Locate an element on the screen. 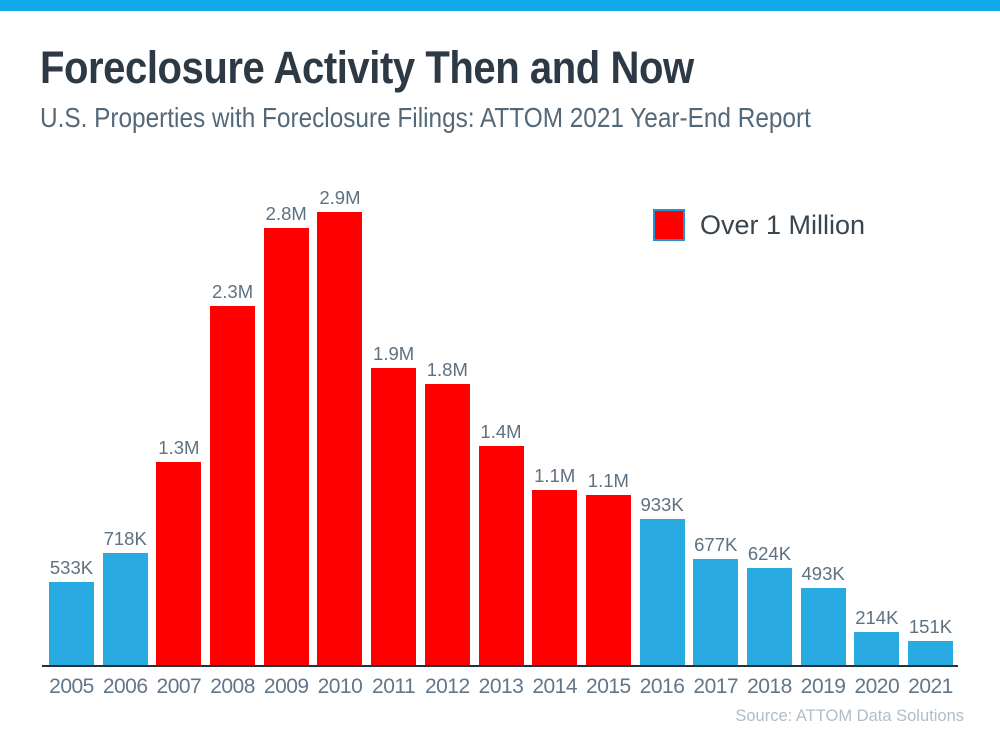 Image resolution: width=1000 pixels, height=750 pixels. x-axis-label: 2015 is located at coordinates (608, 686).